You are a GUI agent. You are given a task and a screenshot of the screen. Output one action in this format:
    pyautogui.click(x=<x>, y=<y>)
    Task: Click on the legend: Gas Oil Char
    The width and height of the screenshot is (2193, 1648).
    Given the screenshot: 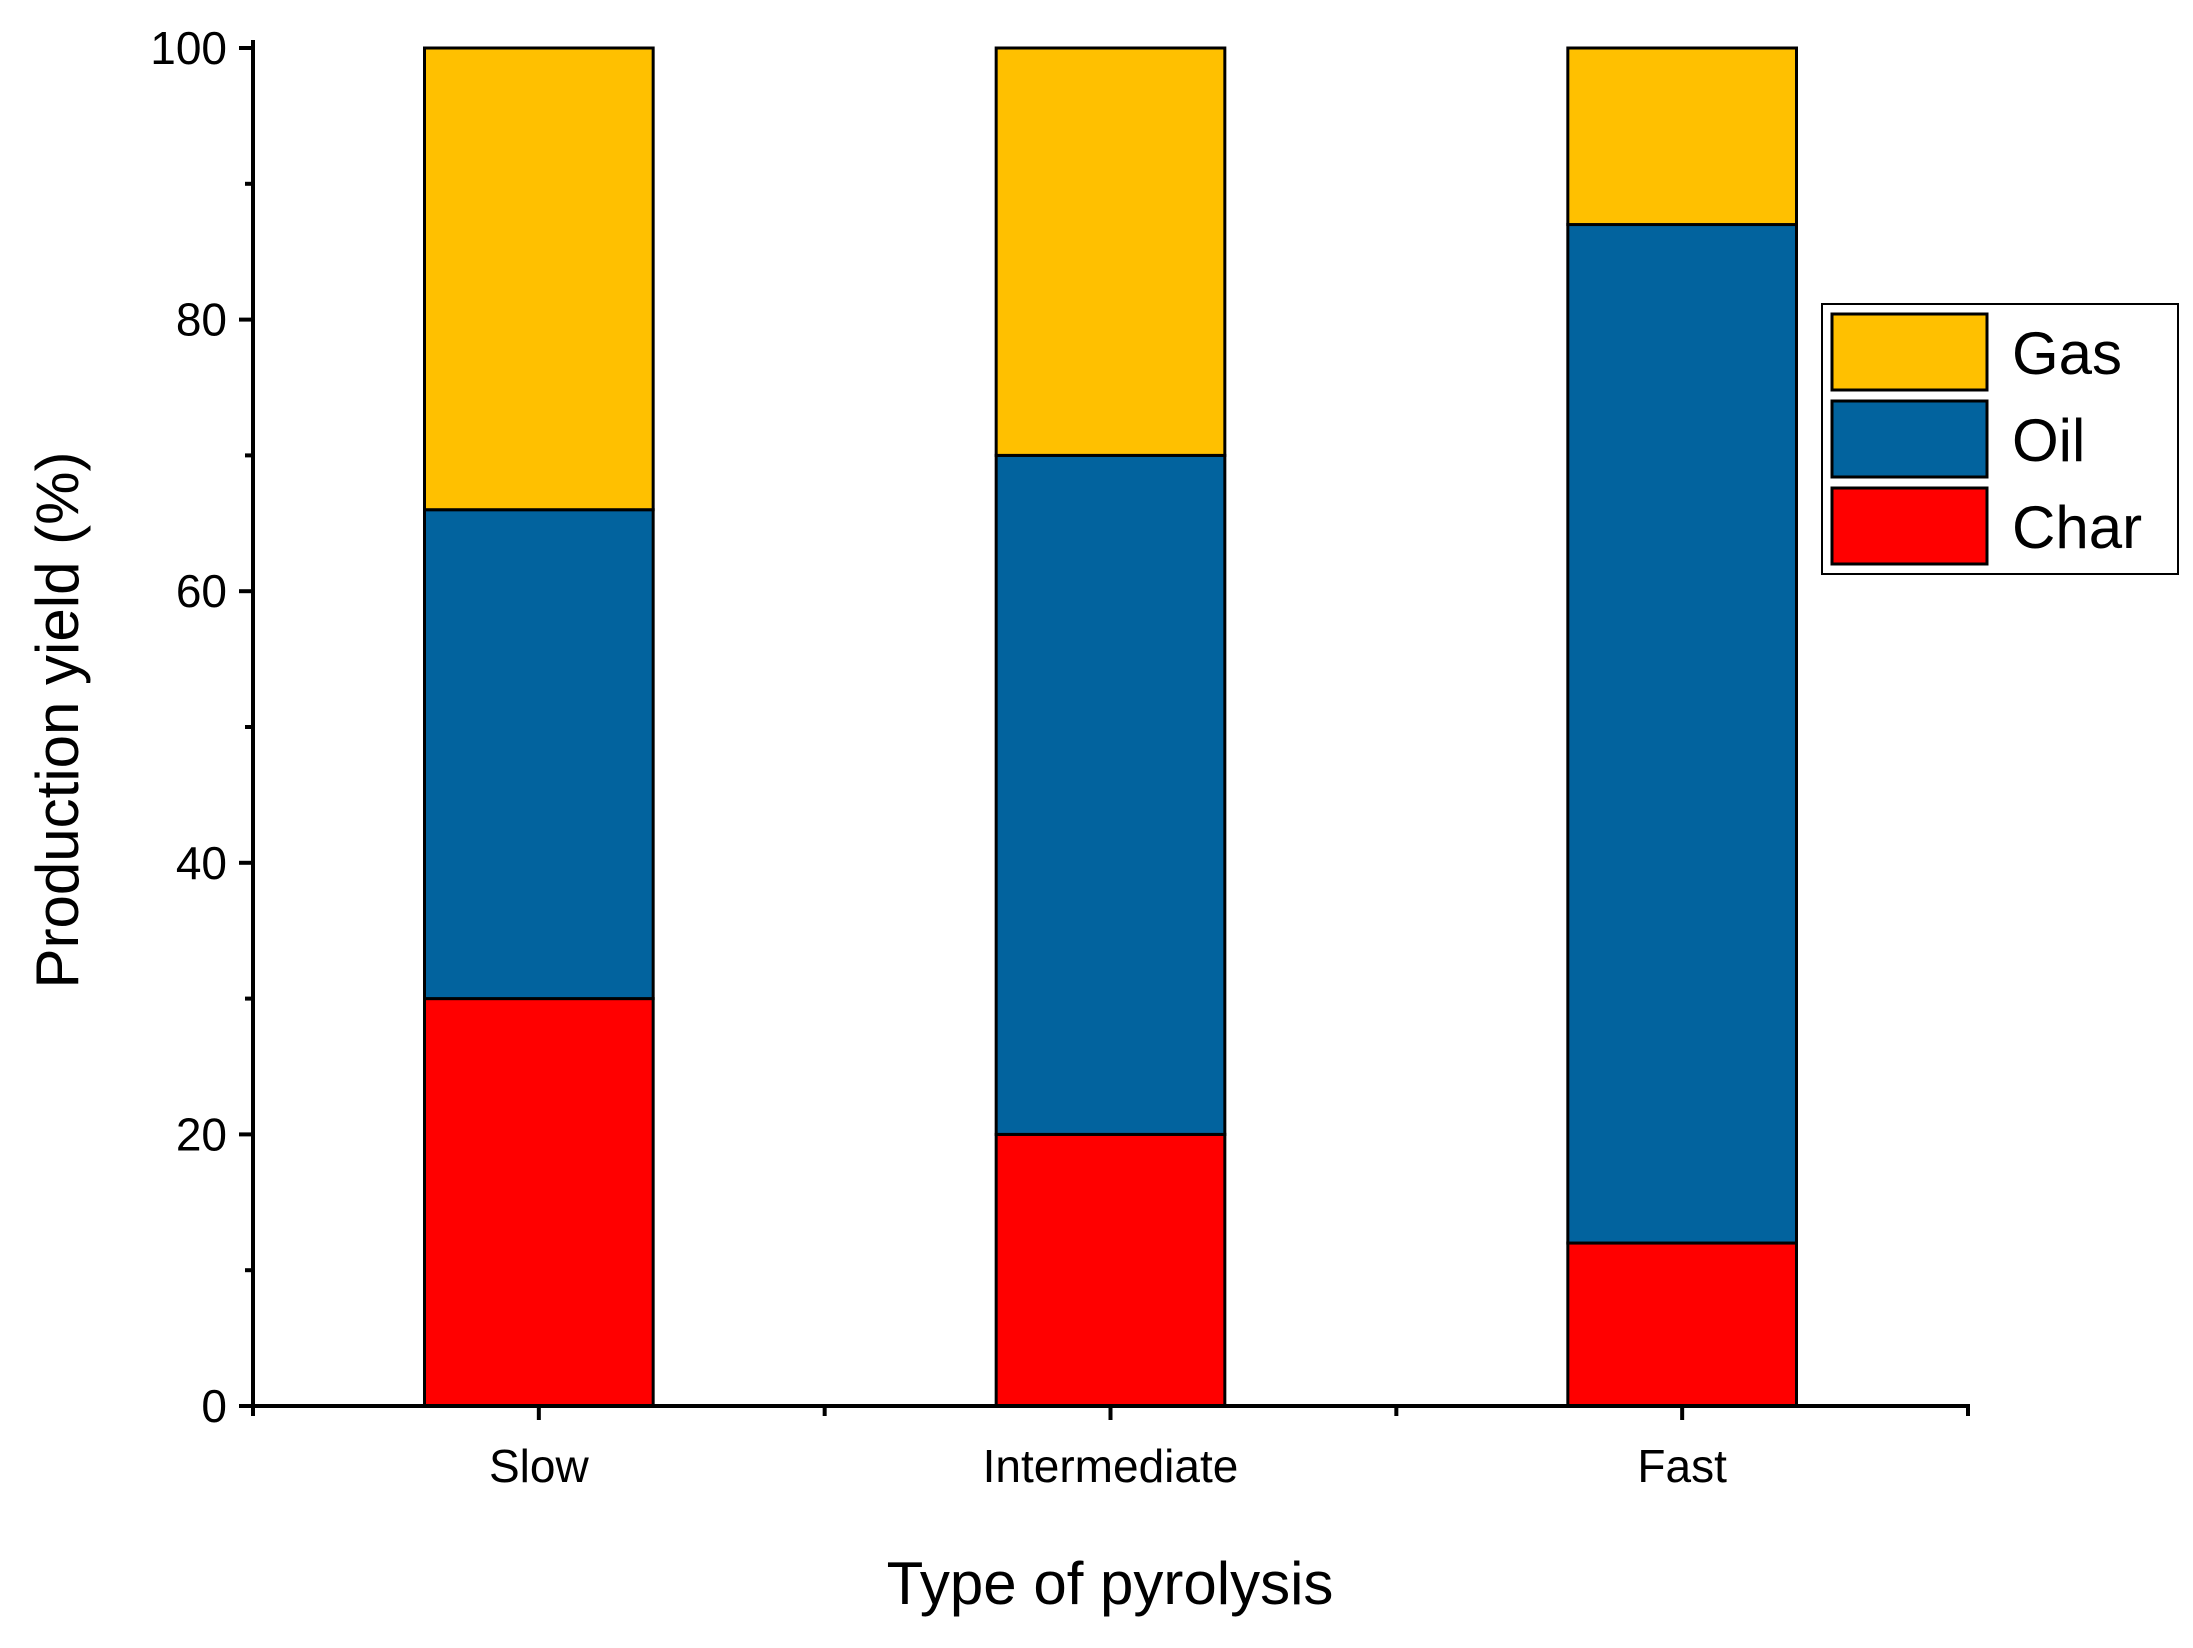 What is the action you would take?
    pyautogui.click(x=2000, y=439)
    